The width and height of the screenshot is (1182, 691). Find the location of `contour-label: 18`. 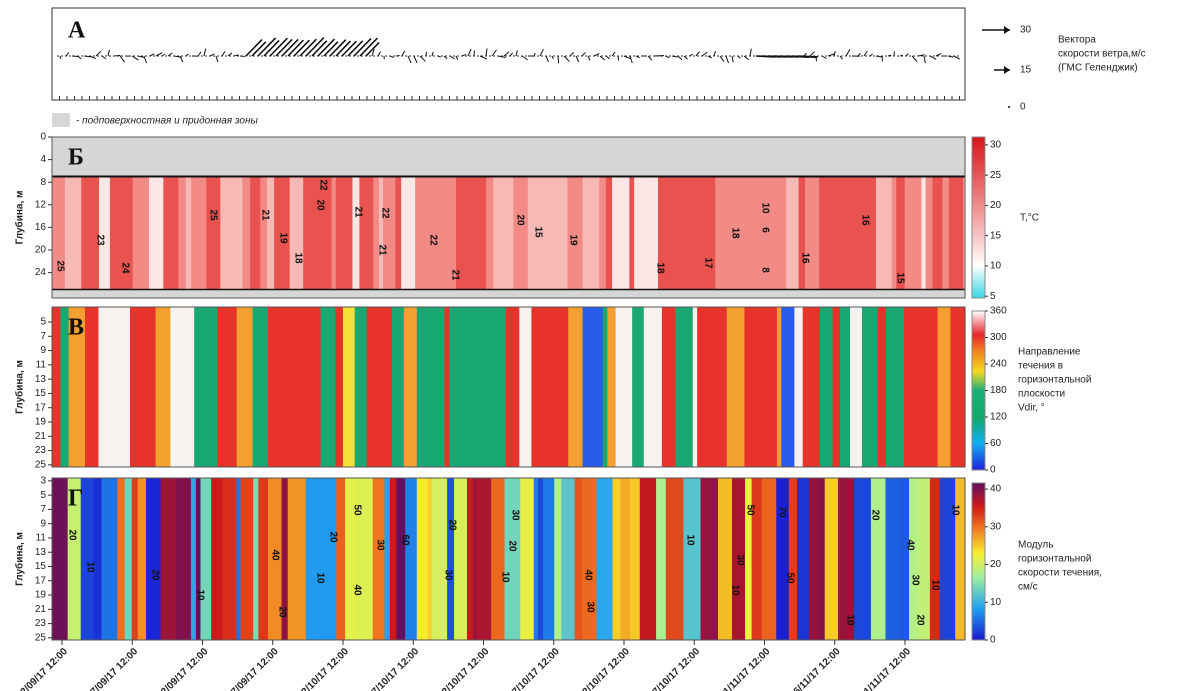

contour-label: 18 is located at coordinates (659, 268).